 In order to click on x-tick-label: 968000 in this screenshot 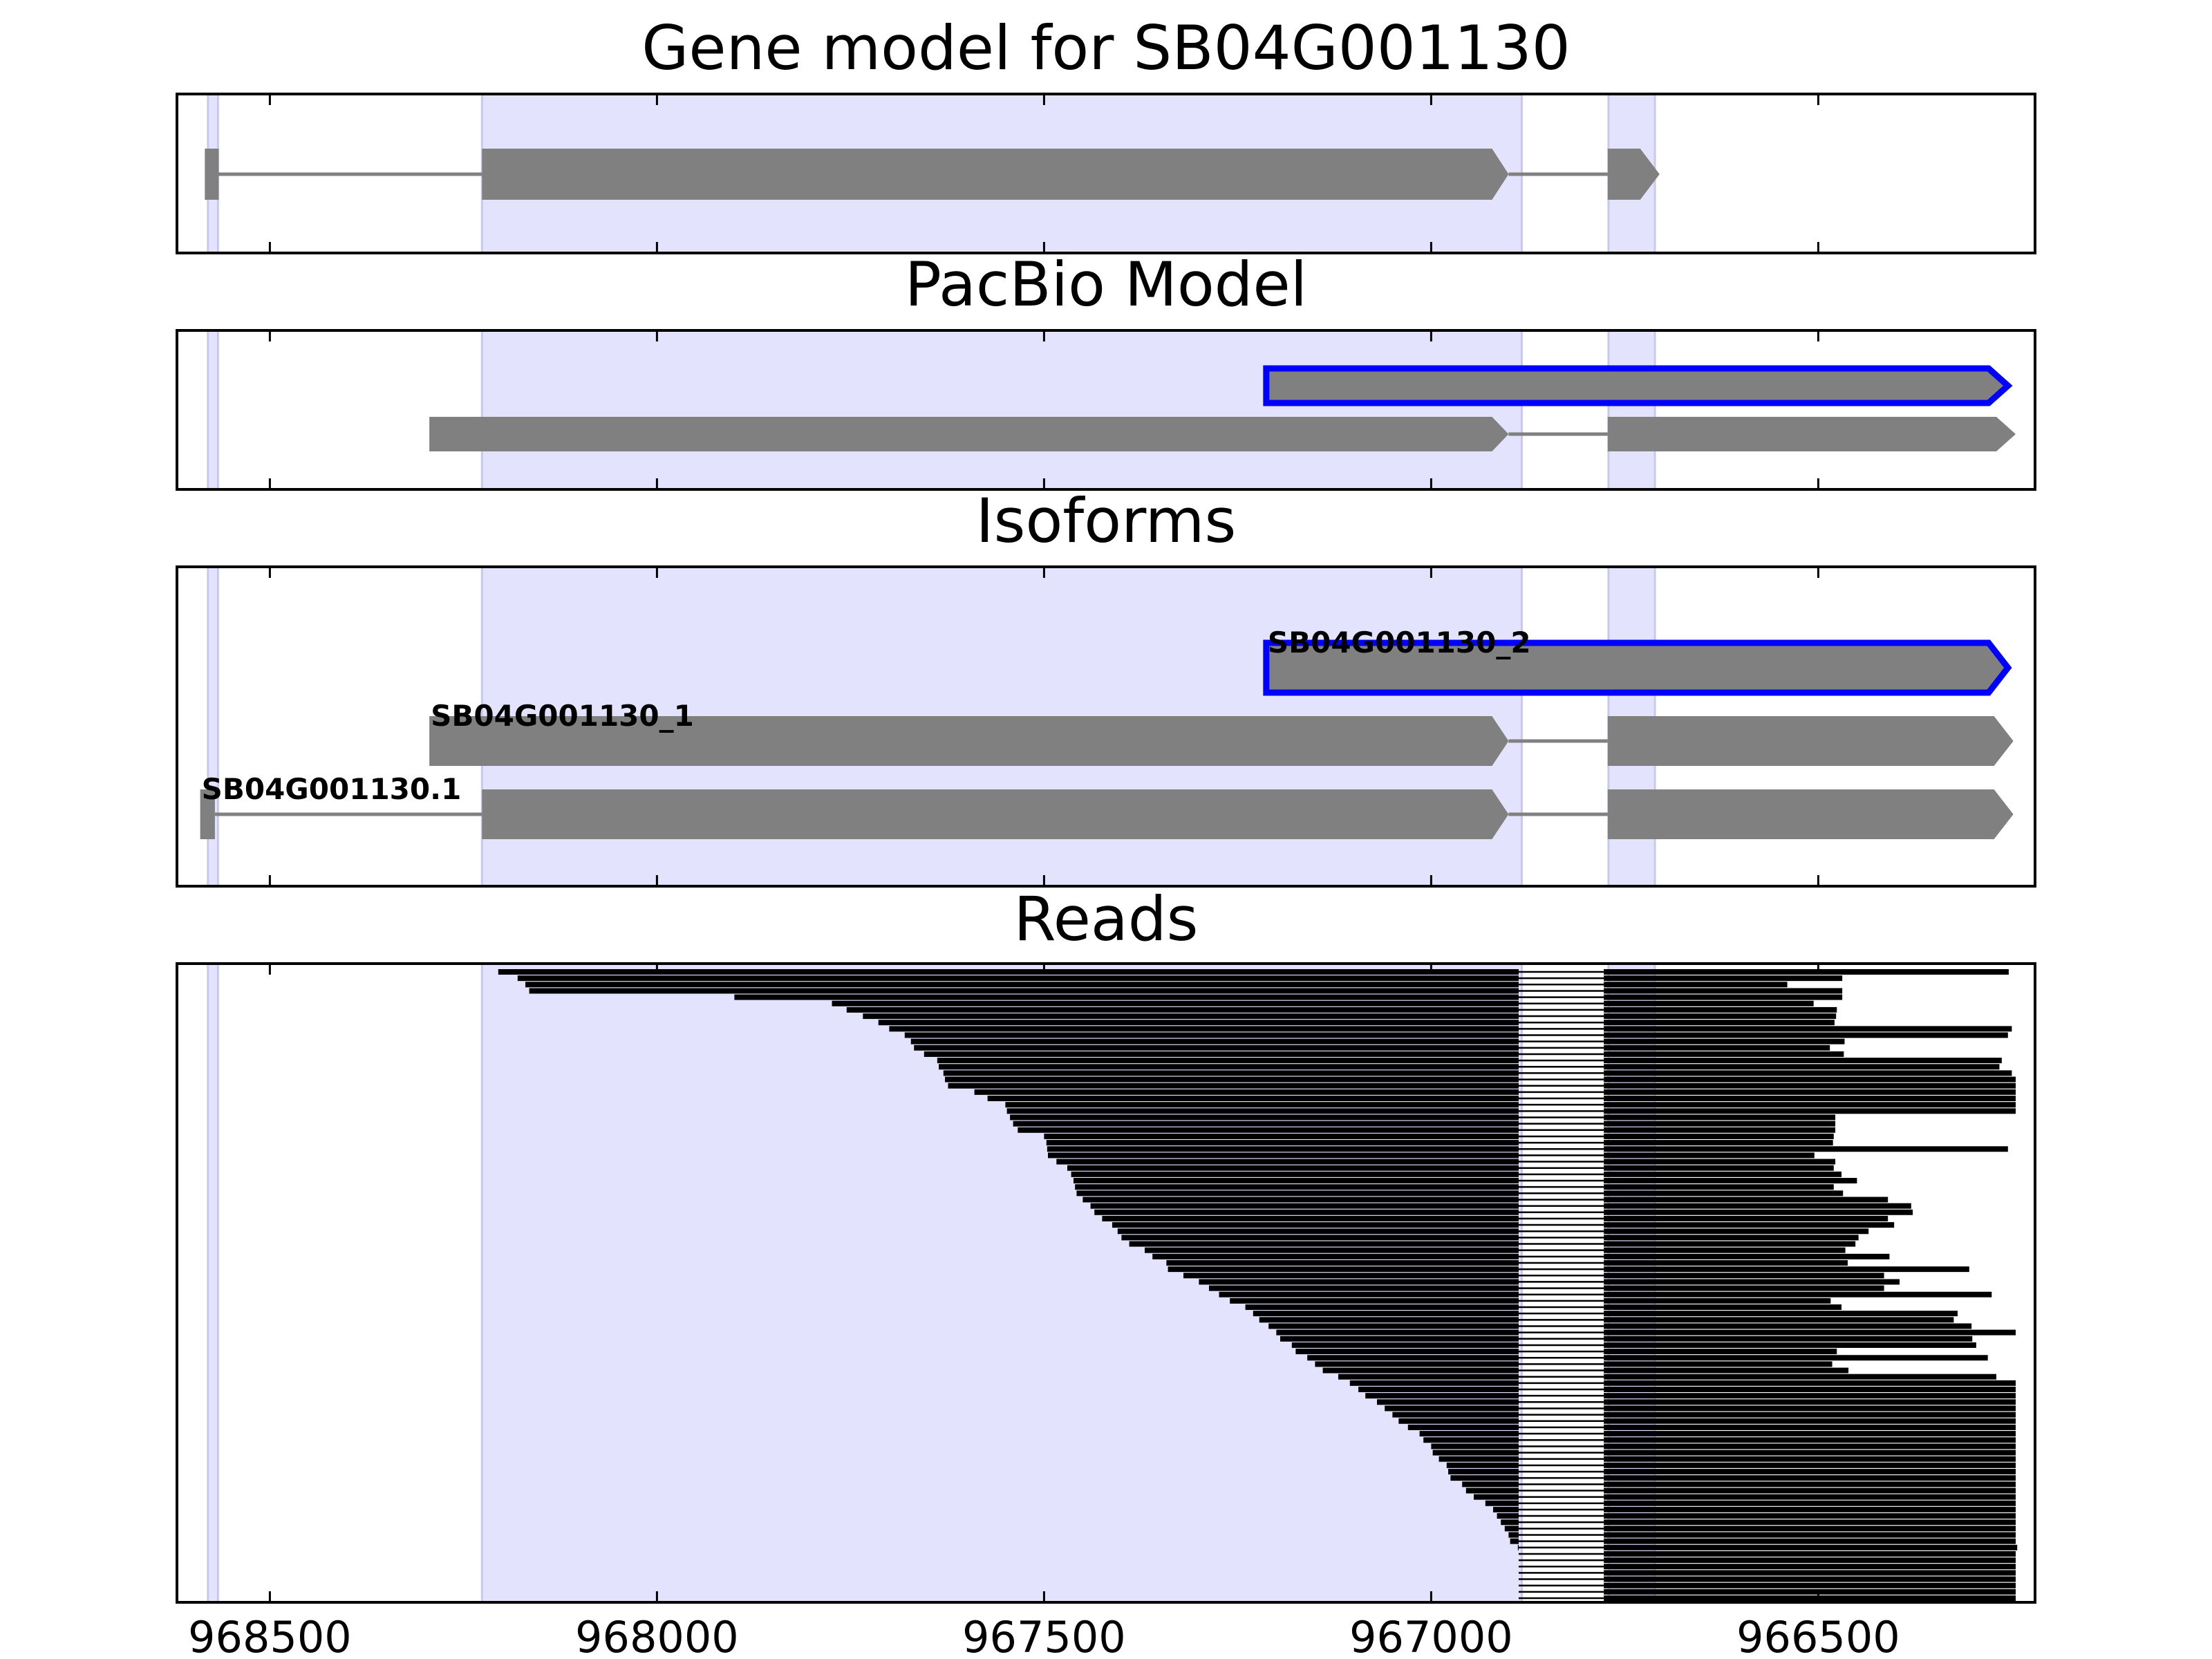, I will do `click(657, 1635)`.